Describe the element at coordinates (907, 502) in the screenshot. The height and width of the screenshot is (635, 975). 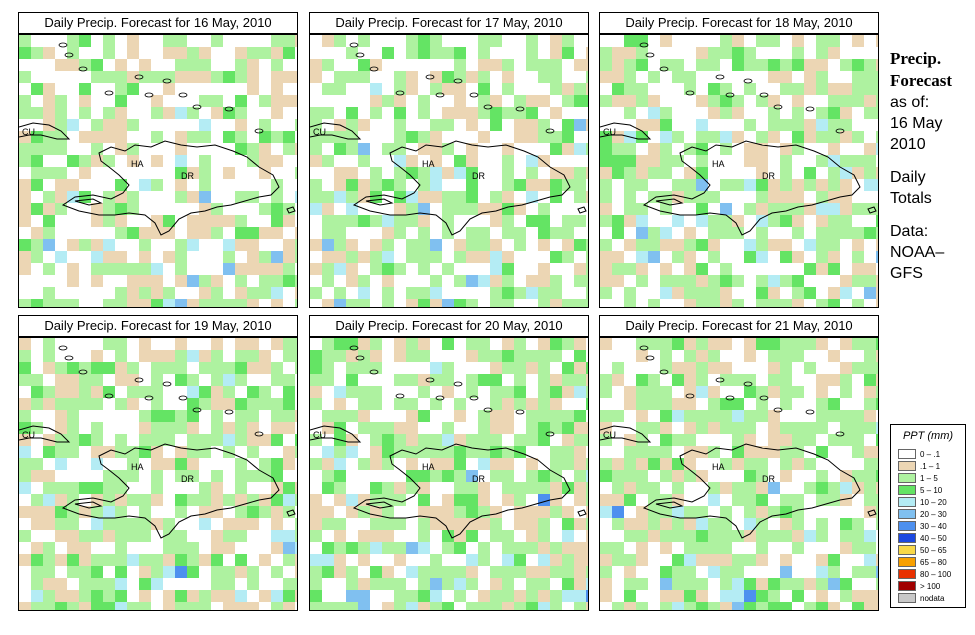
I see `legend-swatch` at that location.